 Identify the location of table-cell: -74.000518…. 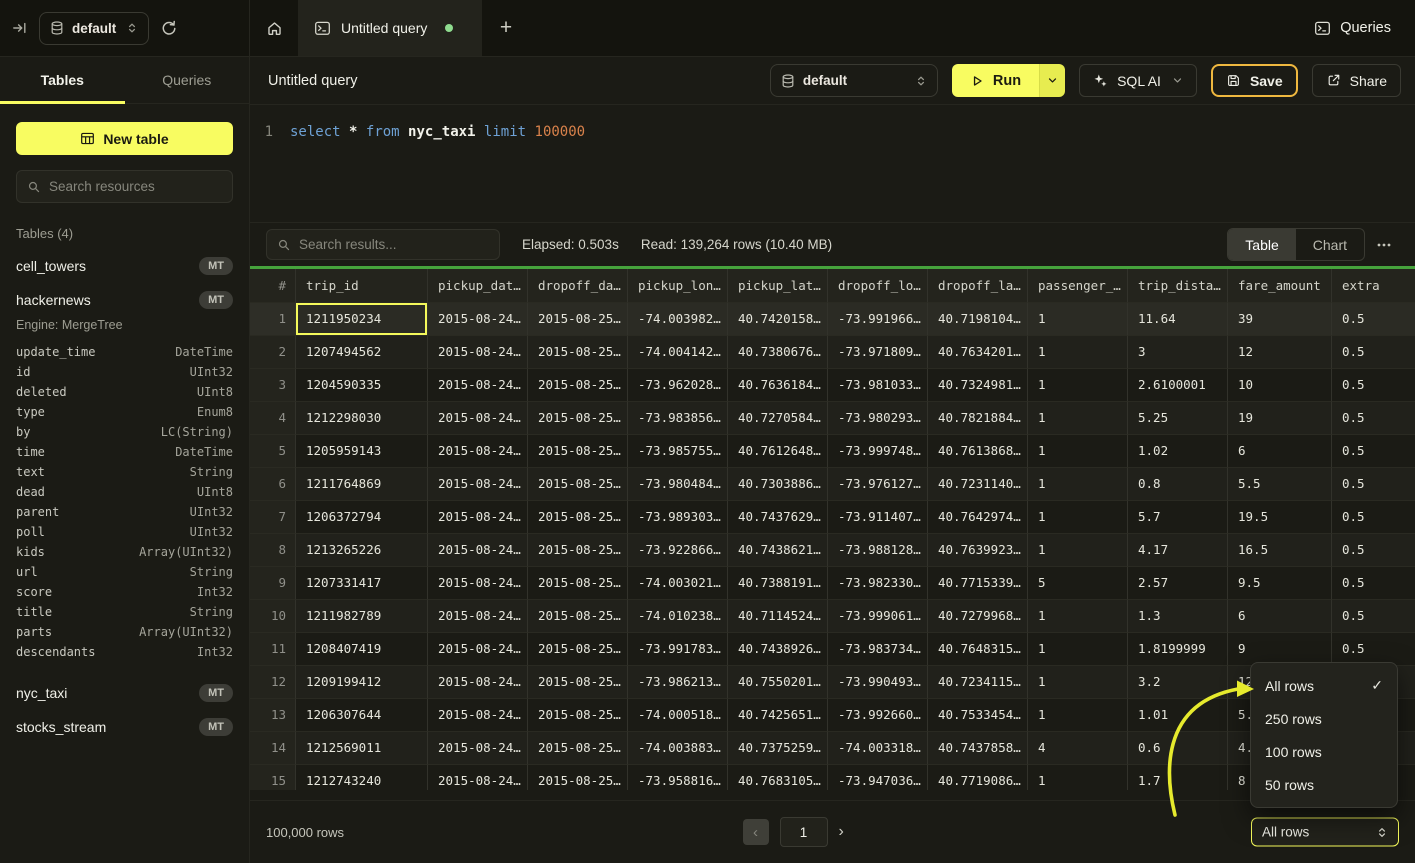
(678, 715).